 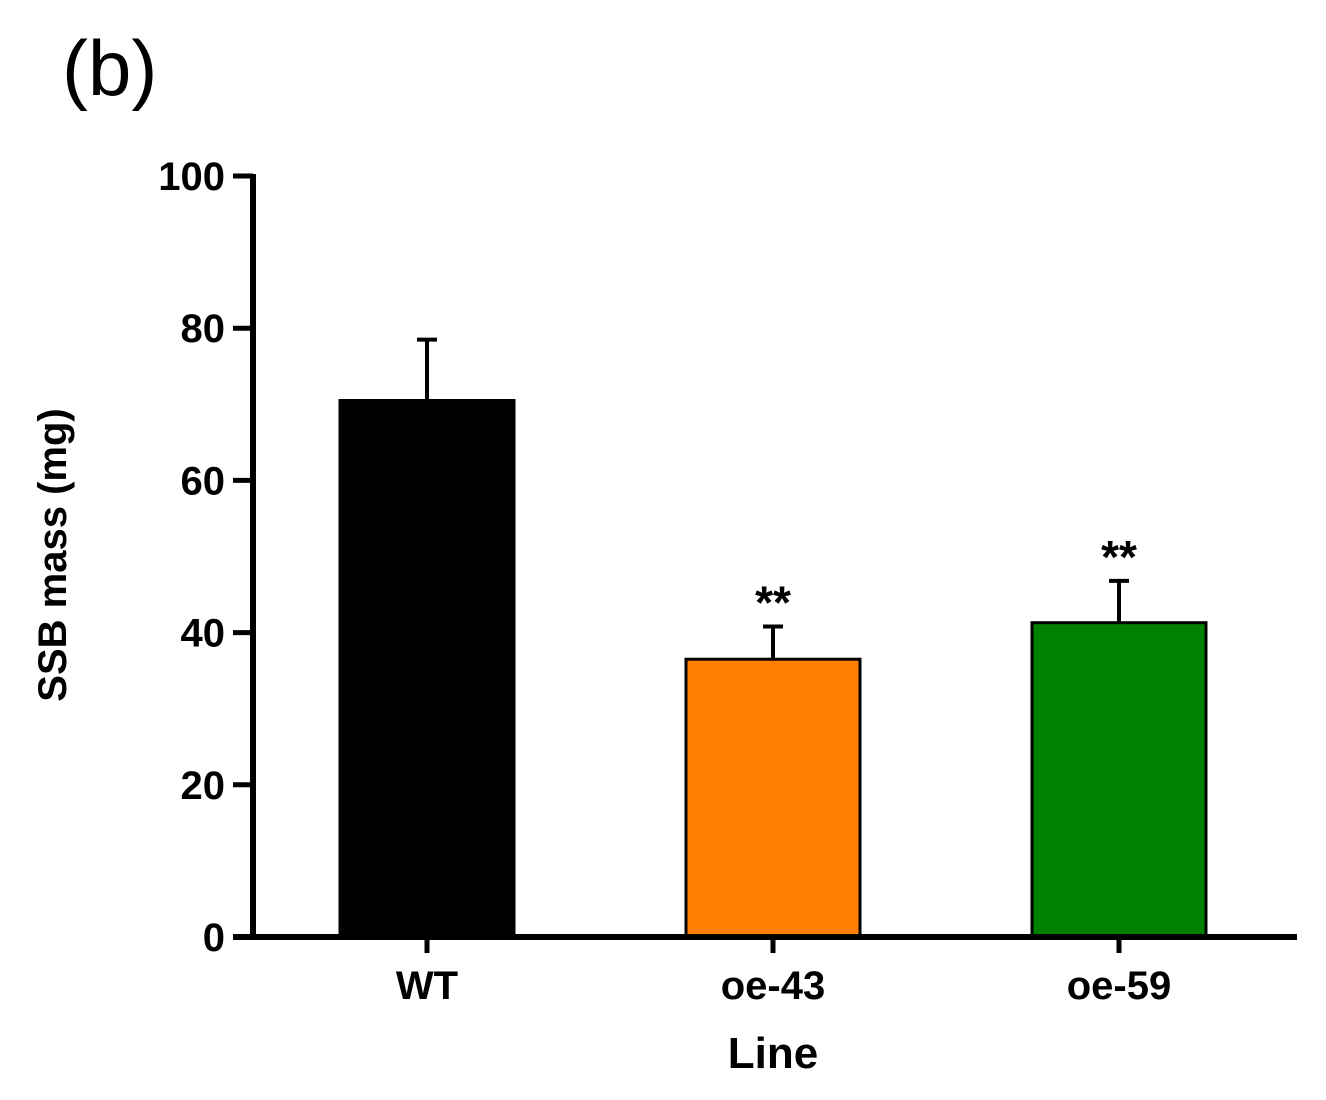 I want to click on x-tick-label-oe-59: oe-59, so click(x=1119, y=986).